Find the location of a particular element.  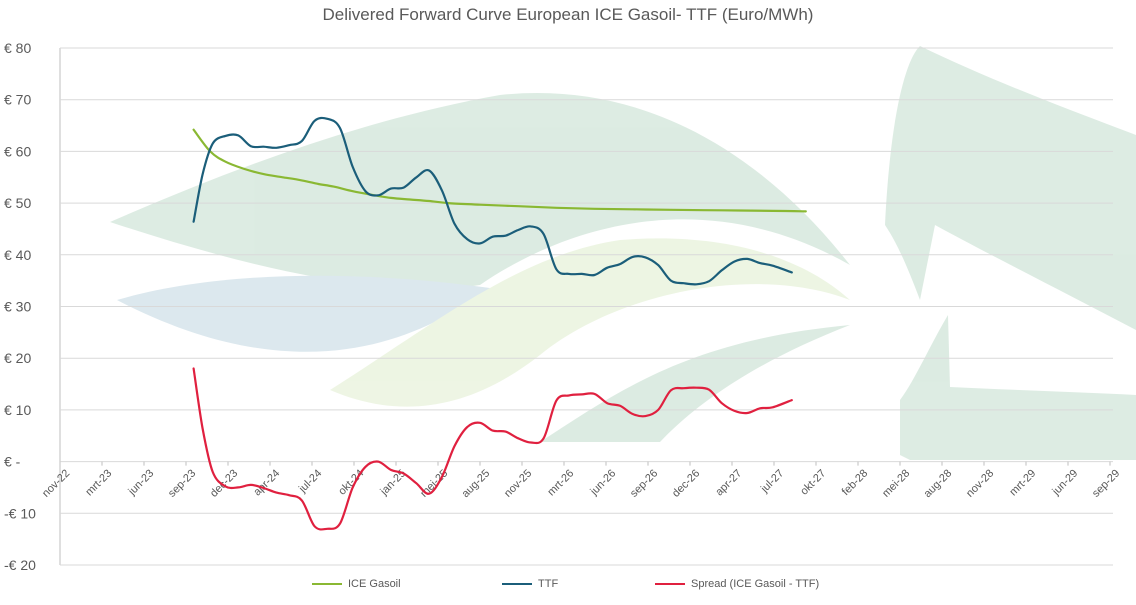

legend: ICE Gasoil TTF Spread (ICE Gasoil - TTF) is located at coordinates (568, 588).